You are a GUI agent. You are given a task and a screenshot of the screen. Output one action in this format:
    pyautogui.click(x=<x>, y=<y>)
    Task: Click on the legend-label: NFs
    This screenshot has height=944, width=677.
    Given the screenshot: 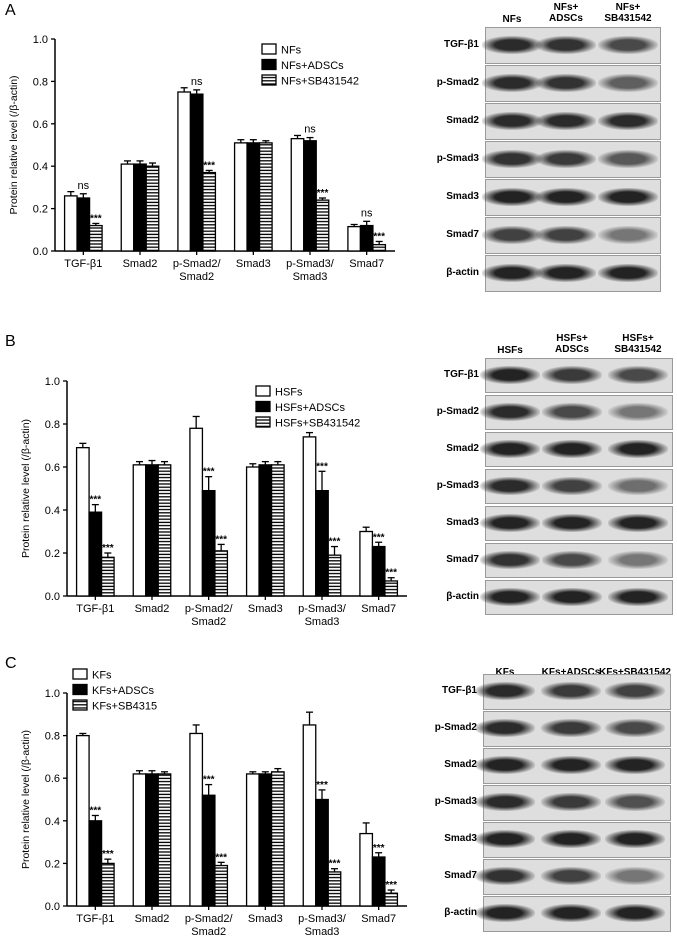 What is the action you would take?
    pyautogui.click(x=291, y=51)
    